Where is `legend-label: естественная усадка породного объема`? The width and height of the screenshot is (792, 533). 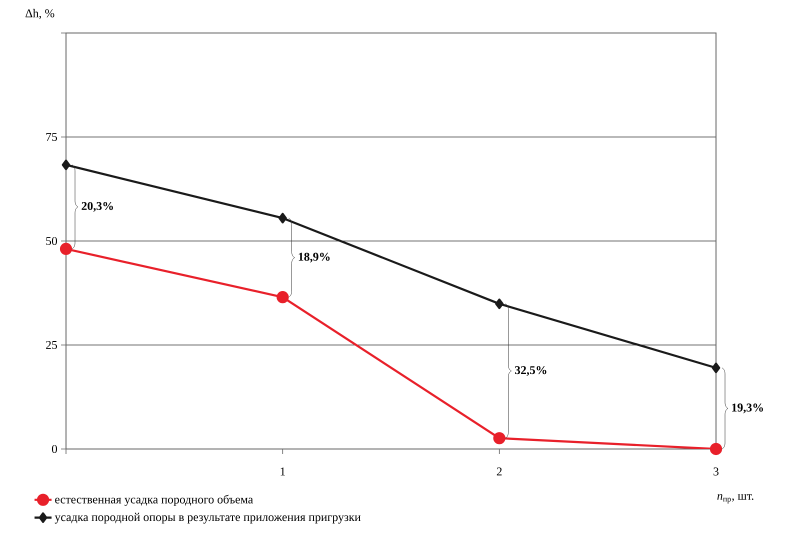 legend-label: естественная усадка породного объема is located at coordinates (154, 500).